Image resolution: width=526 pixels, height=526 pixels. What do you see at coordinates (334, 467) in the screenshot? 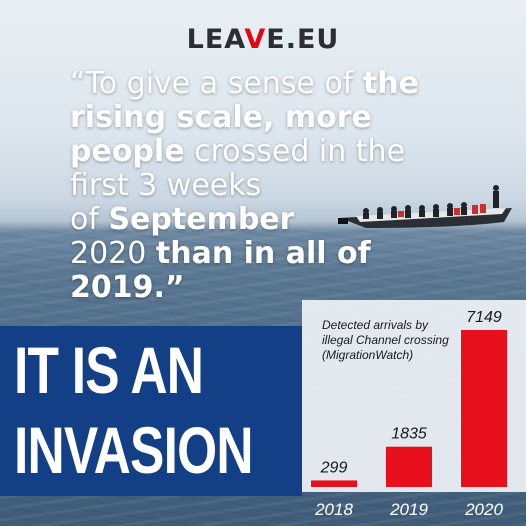
I see `value-label-2018: 299` at bounding box center [334, 467].